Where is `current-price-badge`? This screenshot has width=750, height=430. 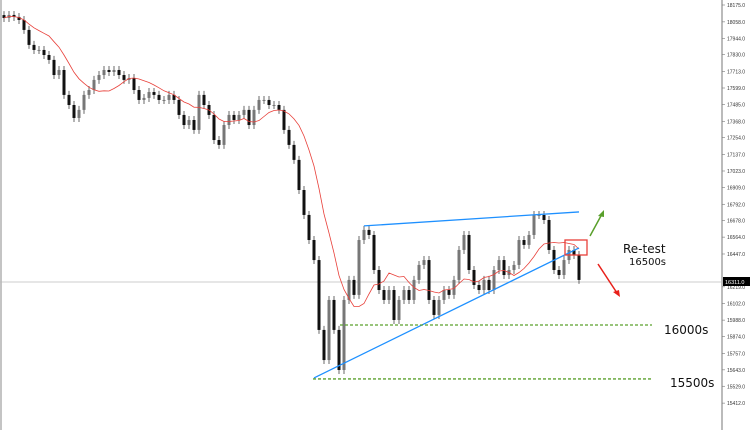 current-price-badge is located at coordinates (736, 281).